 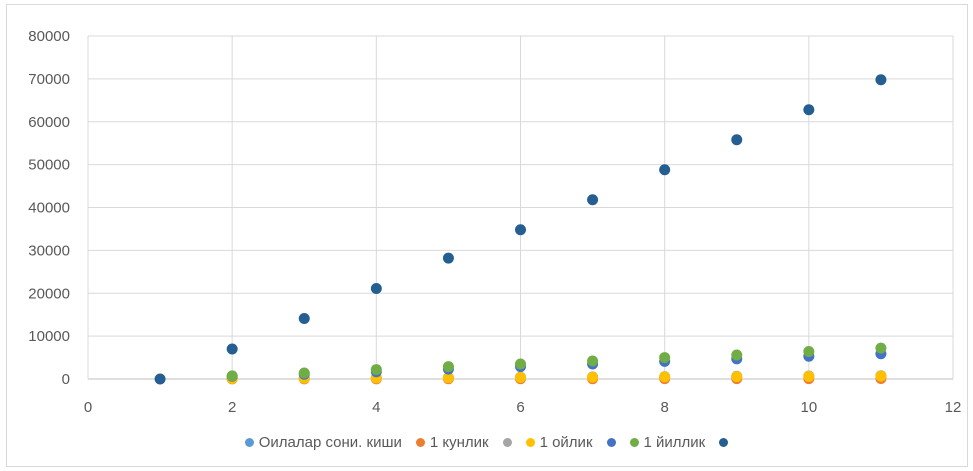 What do you see at coordinates (88, 407) in the screenshot?
I see `x-tick-label: 0` at bounding box center [88, 407].